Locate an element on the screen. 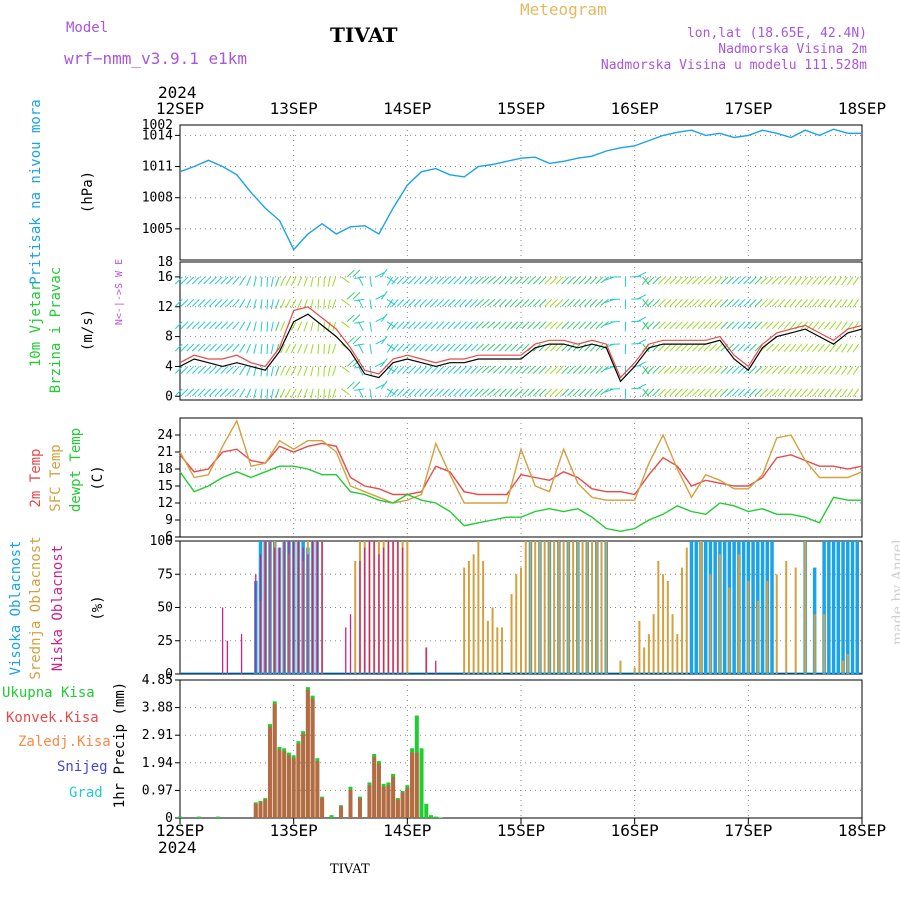  temperature-ytick-label: 15 is located at coordinates (165, 486).